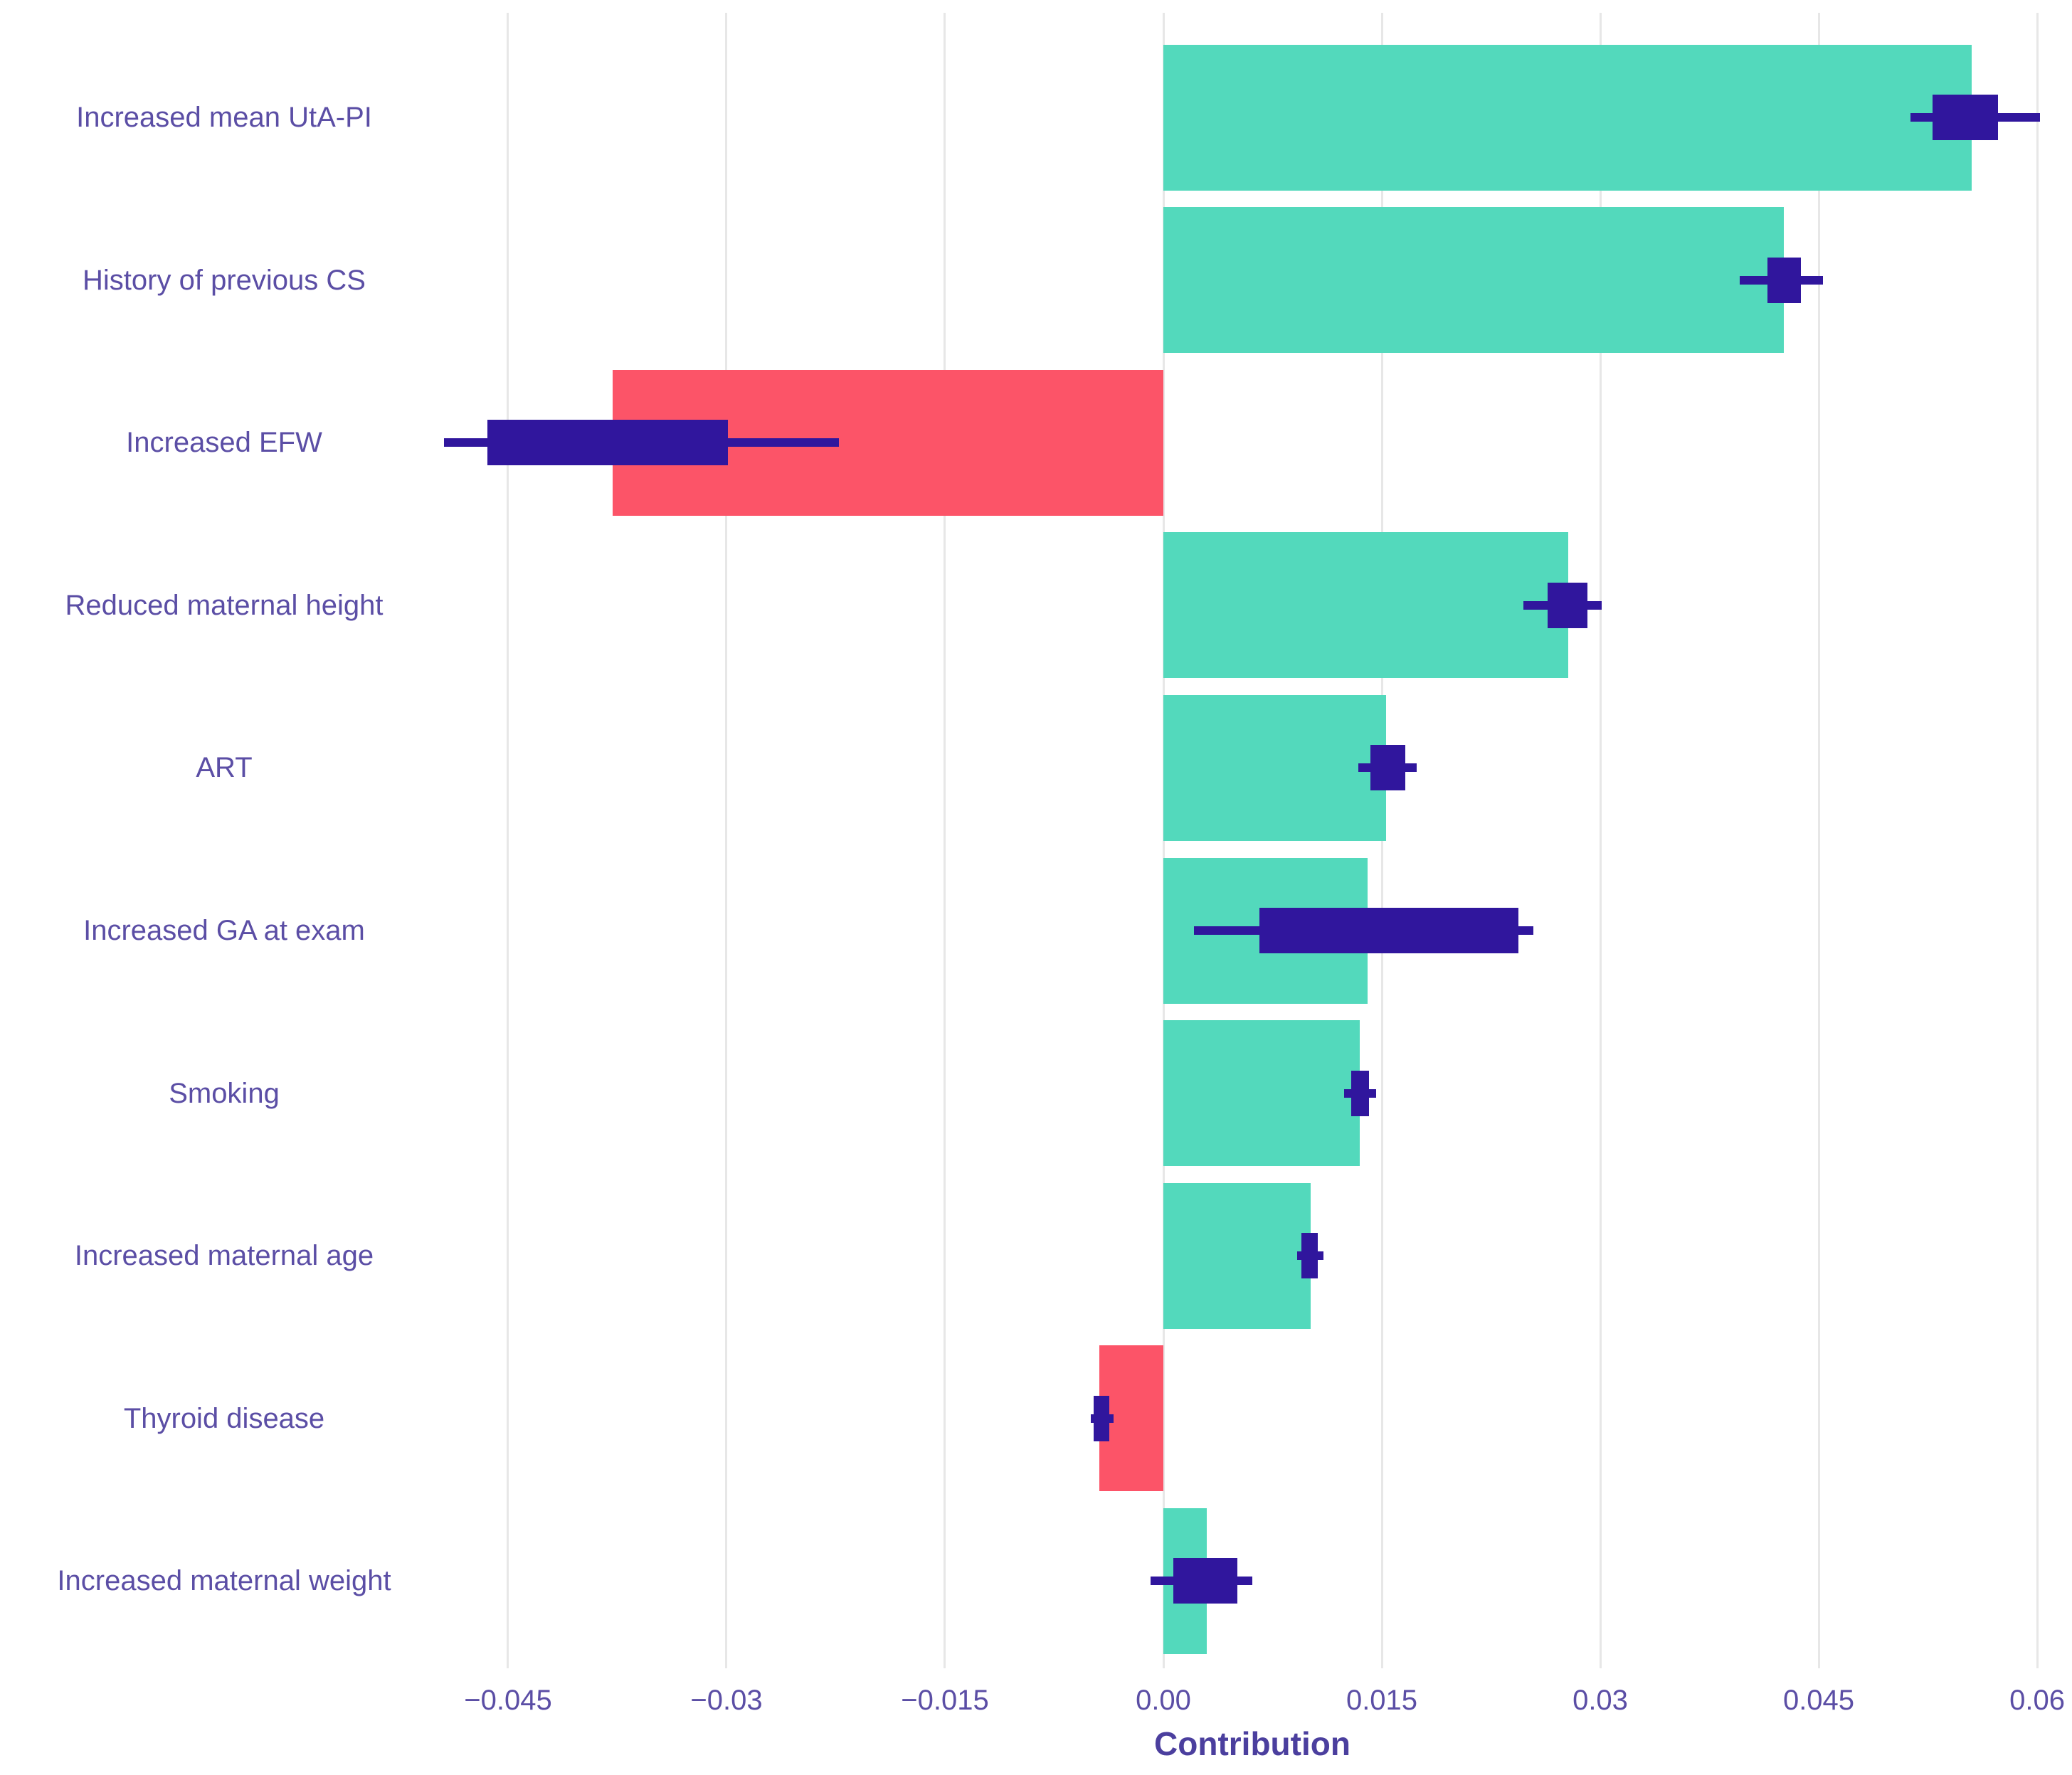 This screenshot has width=2072, height=1775. Describe the element at coordinates (224, 931) in the screenshot. I see `category-label-increased-ga-at-exam: Increased GA at exam` at that location.